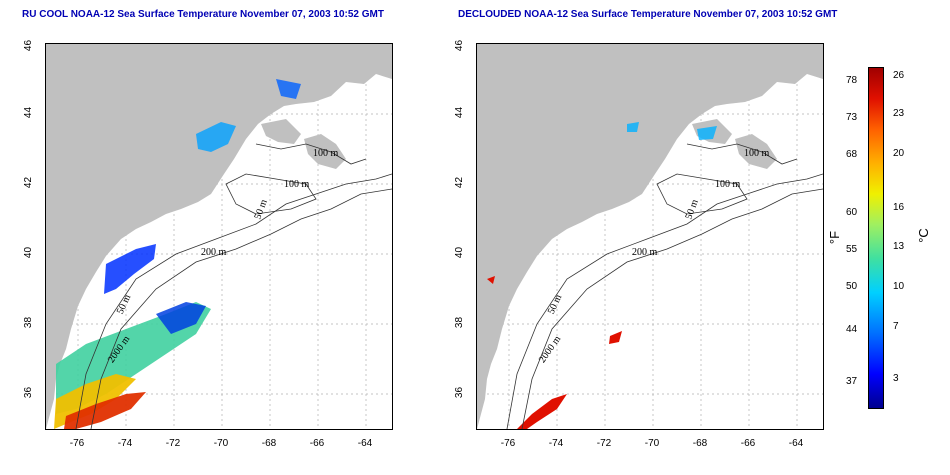 Image resolution: width=950 pixels, height=475 pixels. What do you see at coordinates (700, 443) in the screenshot?
I see `right-lon-tick: -68` at bounding box center [700, 443].